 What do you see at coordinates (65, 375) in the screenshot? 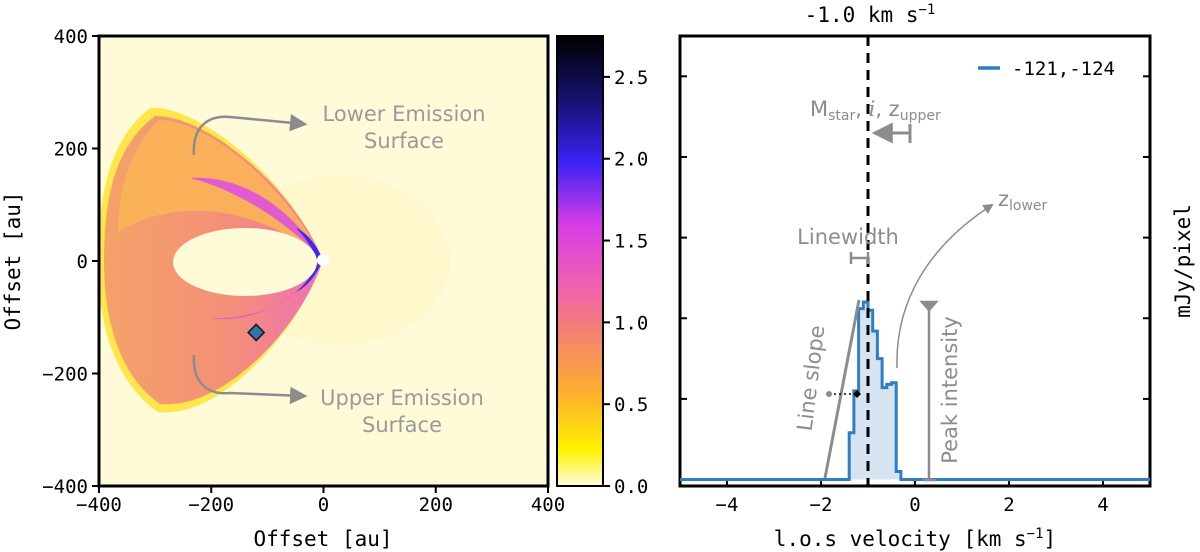
I see `map-y-tick-label: −200` at bounding box center [65, 375].